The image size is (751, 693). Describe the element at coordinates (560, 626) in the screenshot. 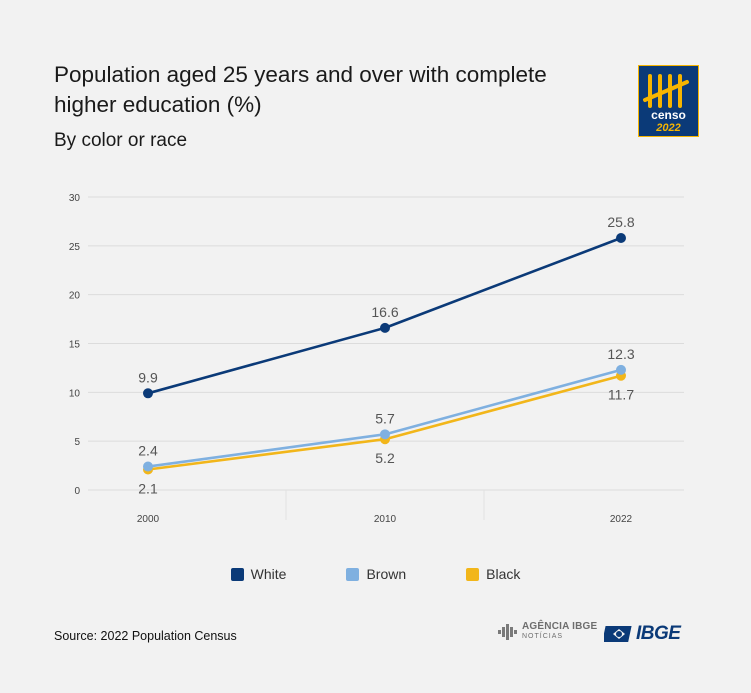

I see `agencia-top-text: AGÊNCIA IBGE` at that location.